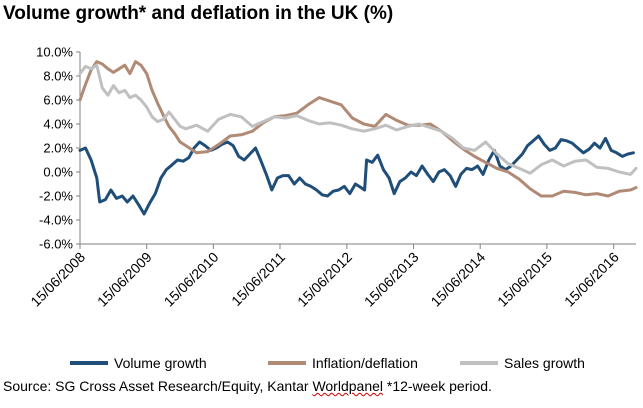  I want to click on x-tick-label: 15/06/2016, so click(591, 279).